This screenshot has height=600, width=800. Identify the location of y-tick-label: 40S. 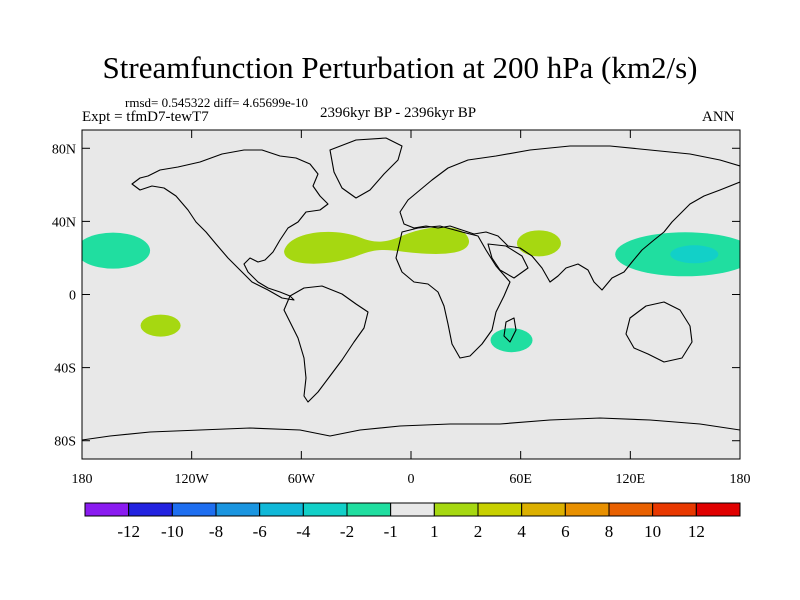
(65, 369).